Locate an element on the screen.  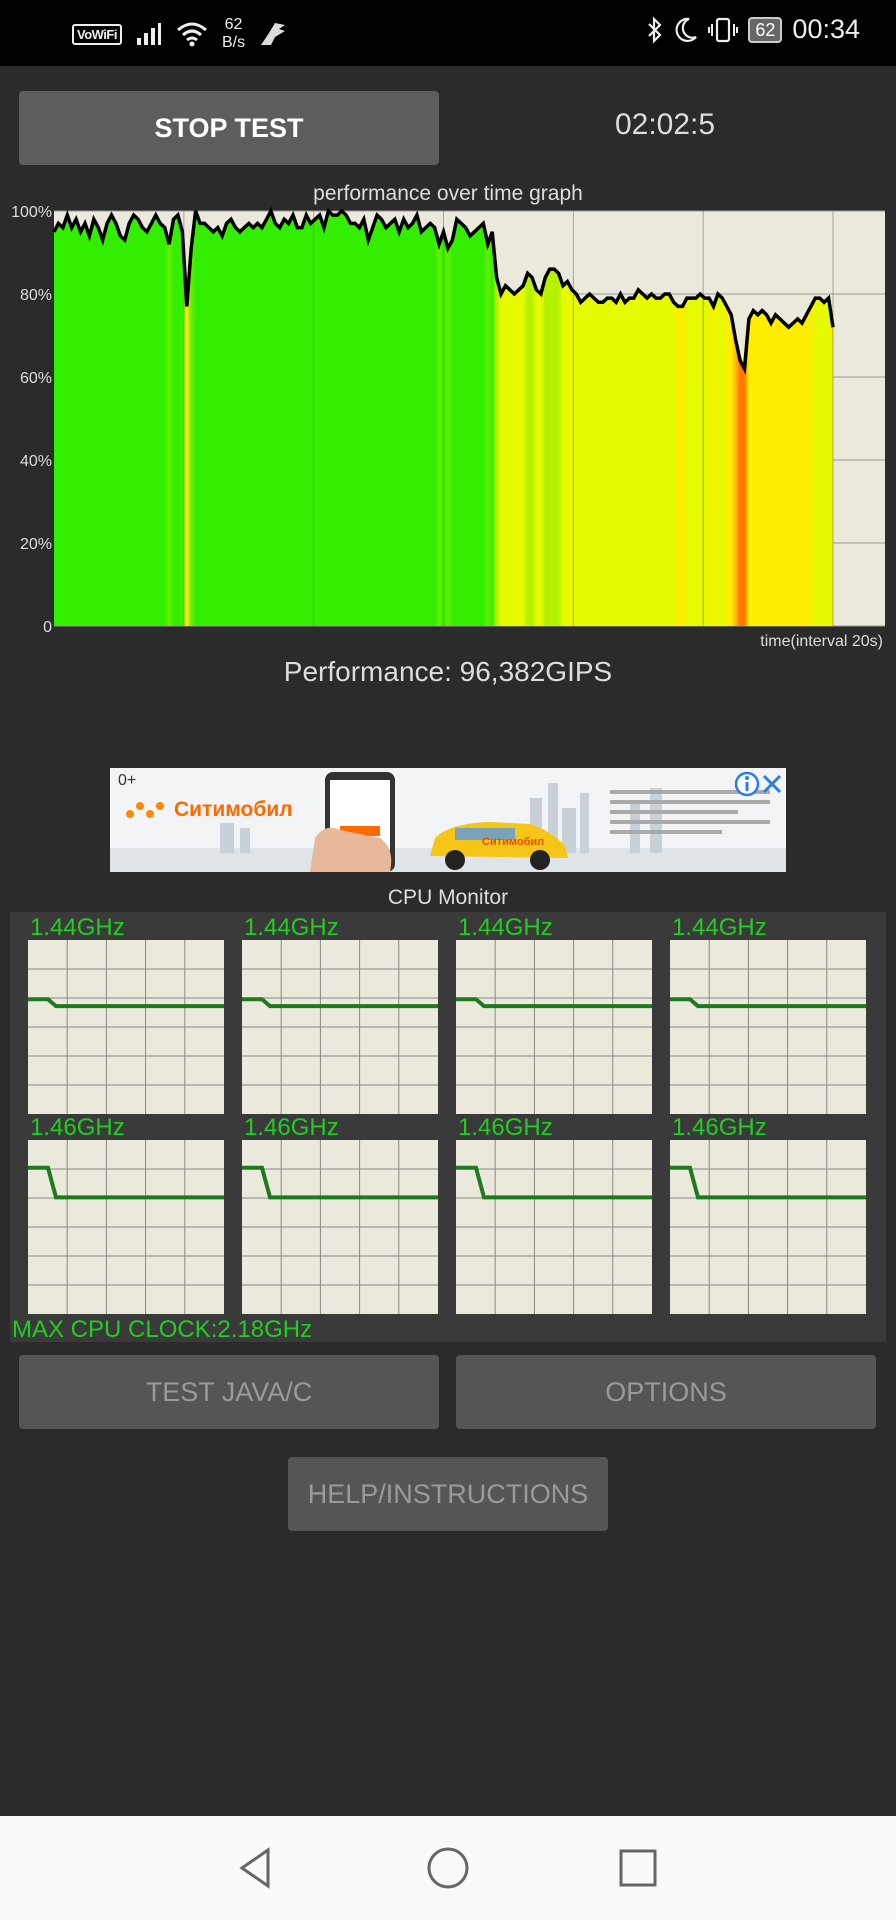
ad-car-brand: Ситимобил is located at coordinates (513, 842).